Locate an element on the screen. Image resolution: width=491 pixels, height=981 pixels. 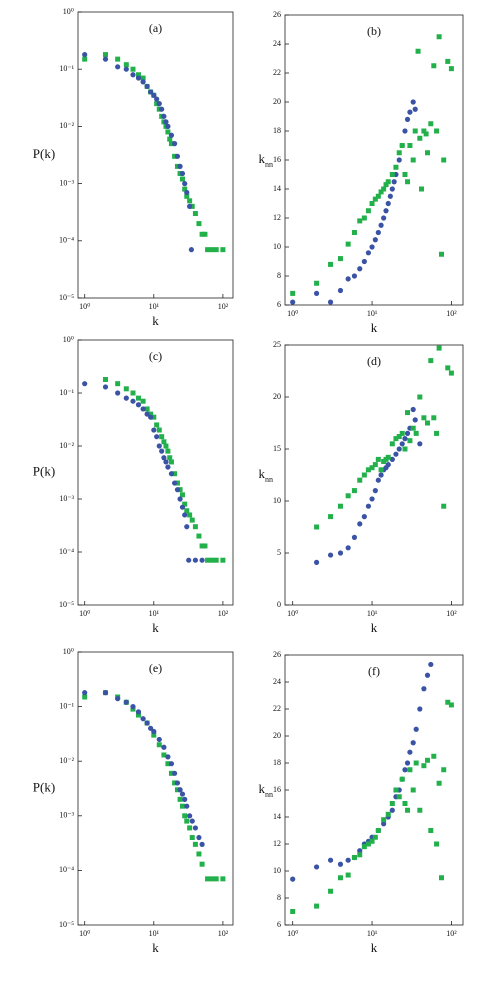
panel-label: (b) is located at coordinates (374, 31).